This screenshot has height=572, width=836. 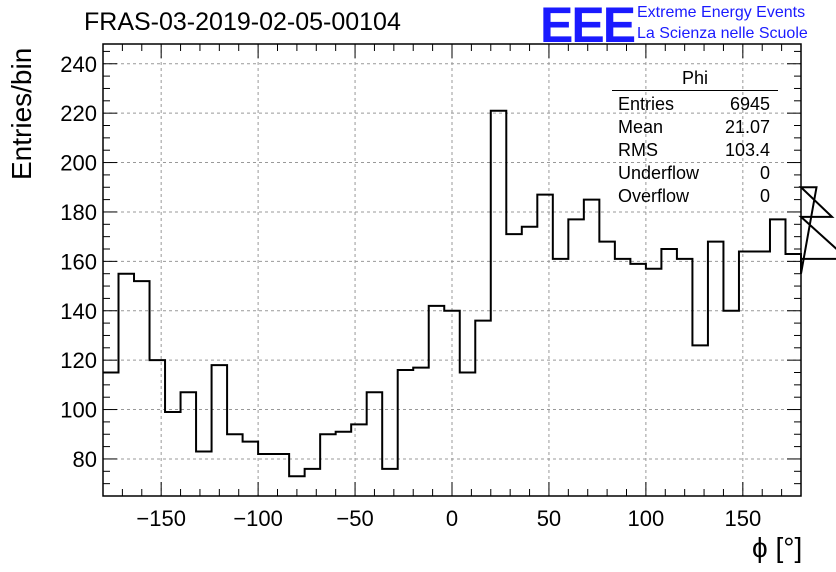 What do you see at coordinates (549, 518) in the screenshot?
I see `x-tick-label: 50` at bounding box center [549, 518].